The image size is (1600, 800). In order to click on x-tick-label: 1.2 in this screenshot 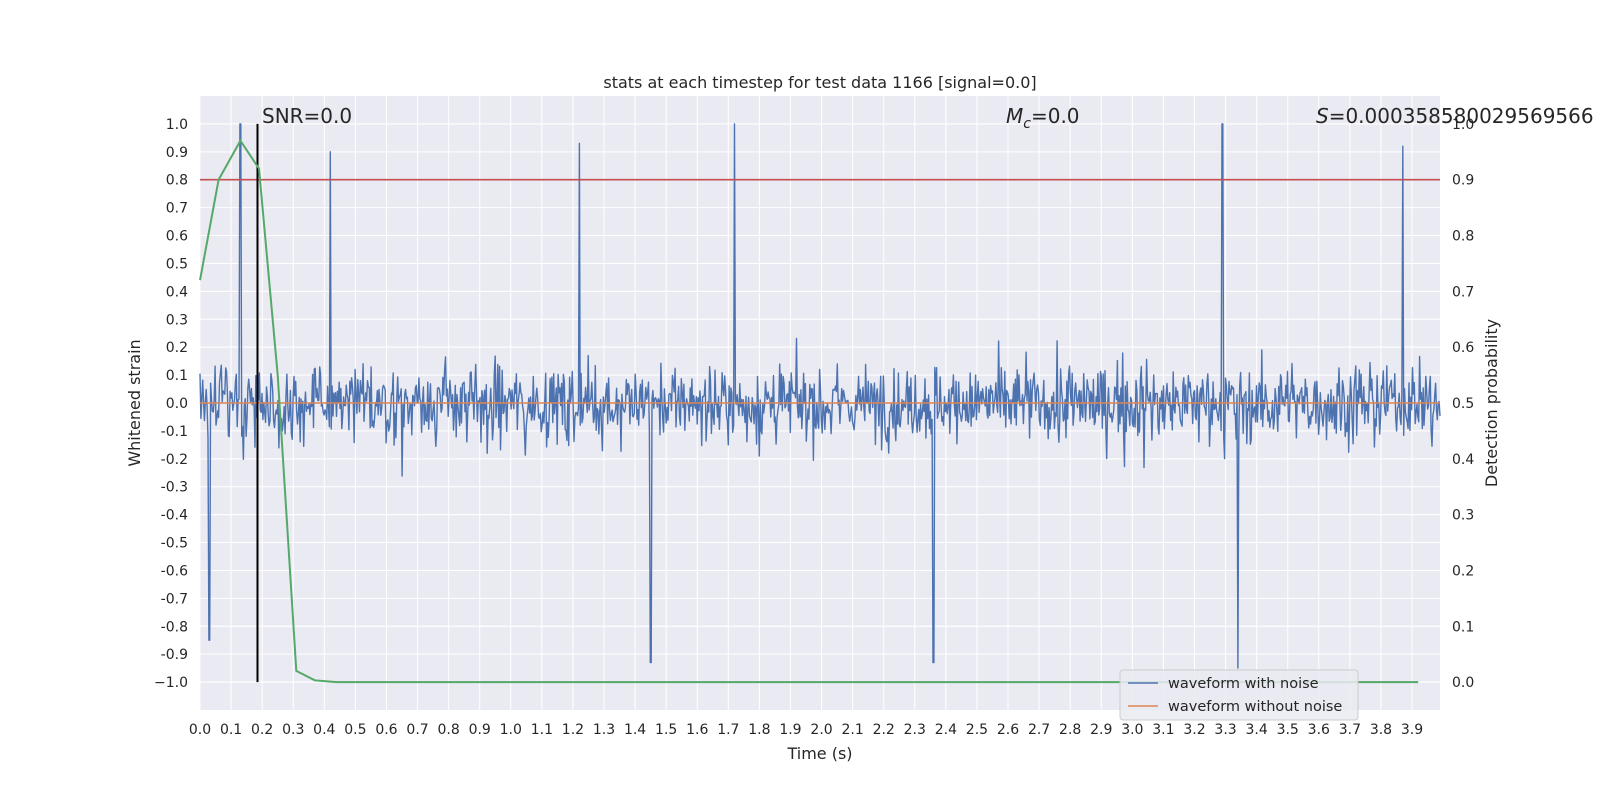, I will do `click(573, 730)`.